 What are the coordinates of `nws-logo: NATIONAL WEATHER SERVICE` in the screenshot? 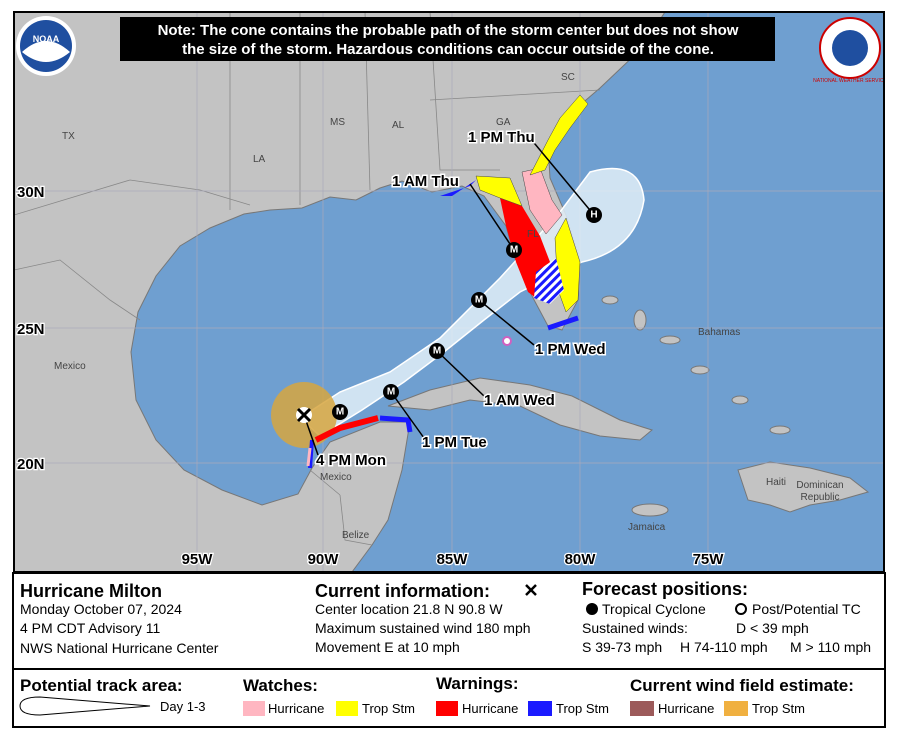 It's located at (850, 50).